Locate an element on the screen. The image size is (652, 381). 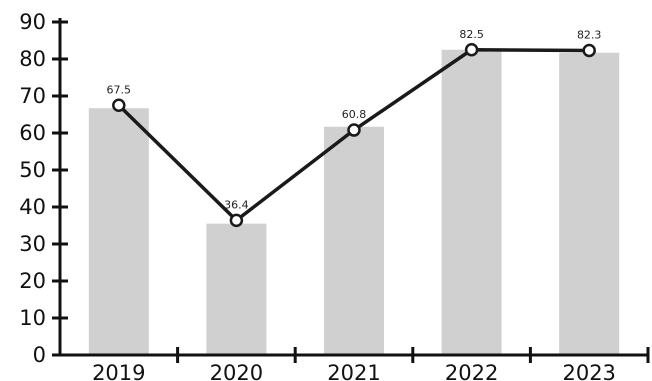
line-point-2023 is located at coordinates (589, 50).